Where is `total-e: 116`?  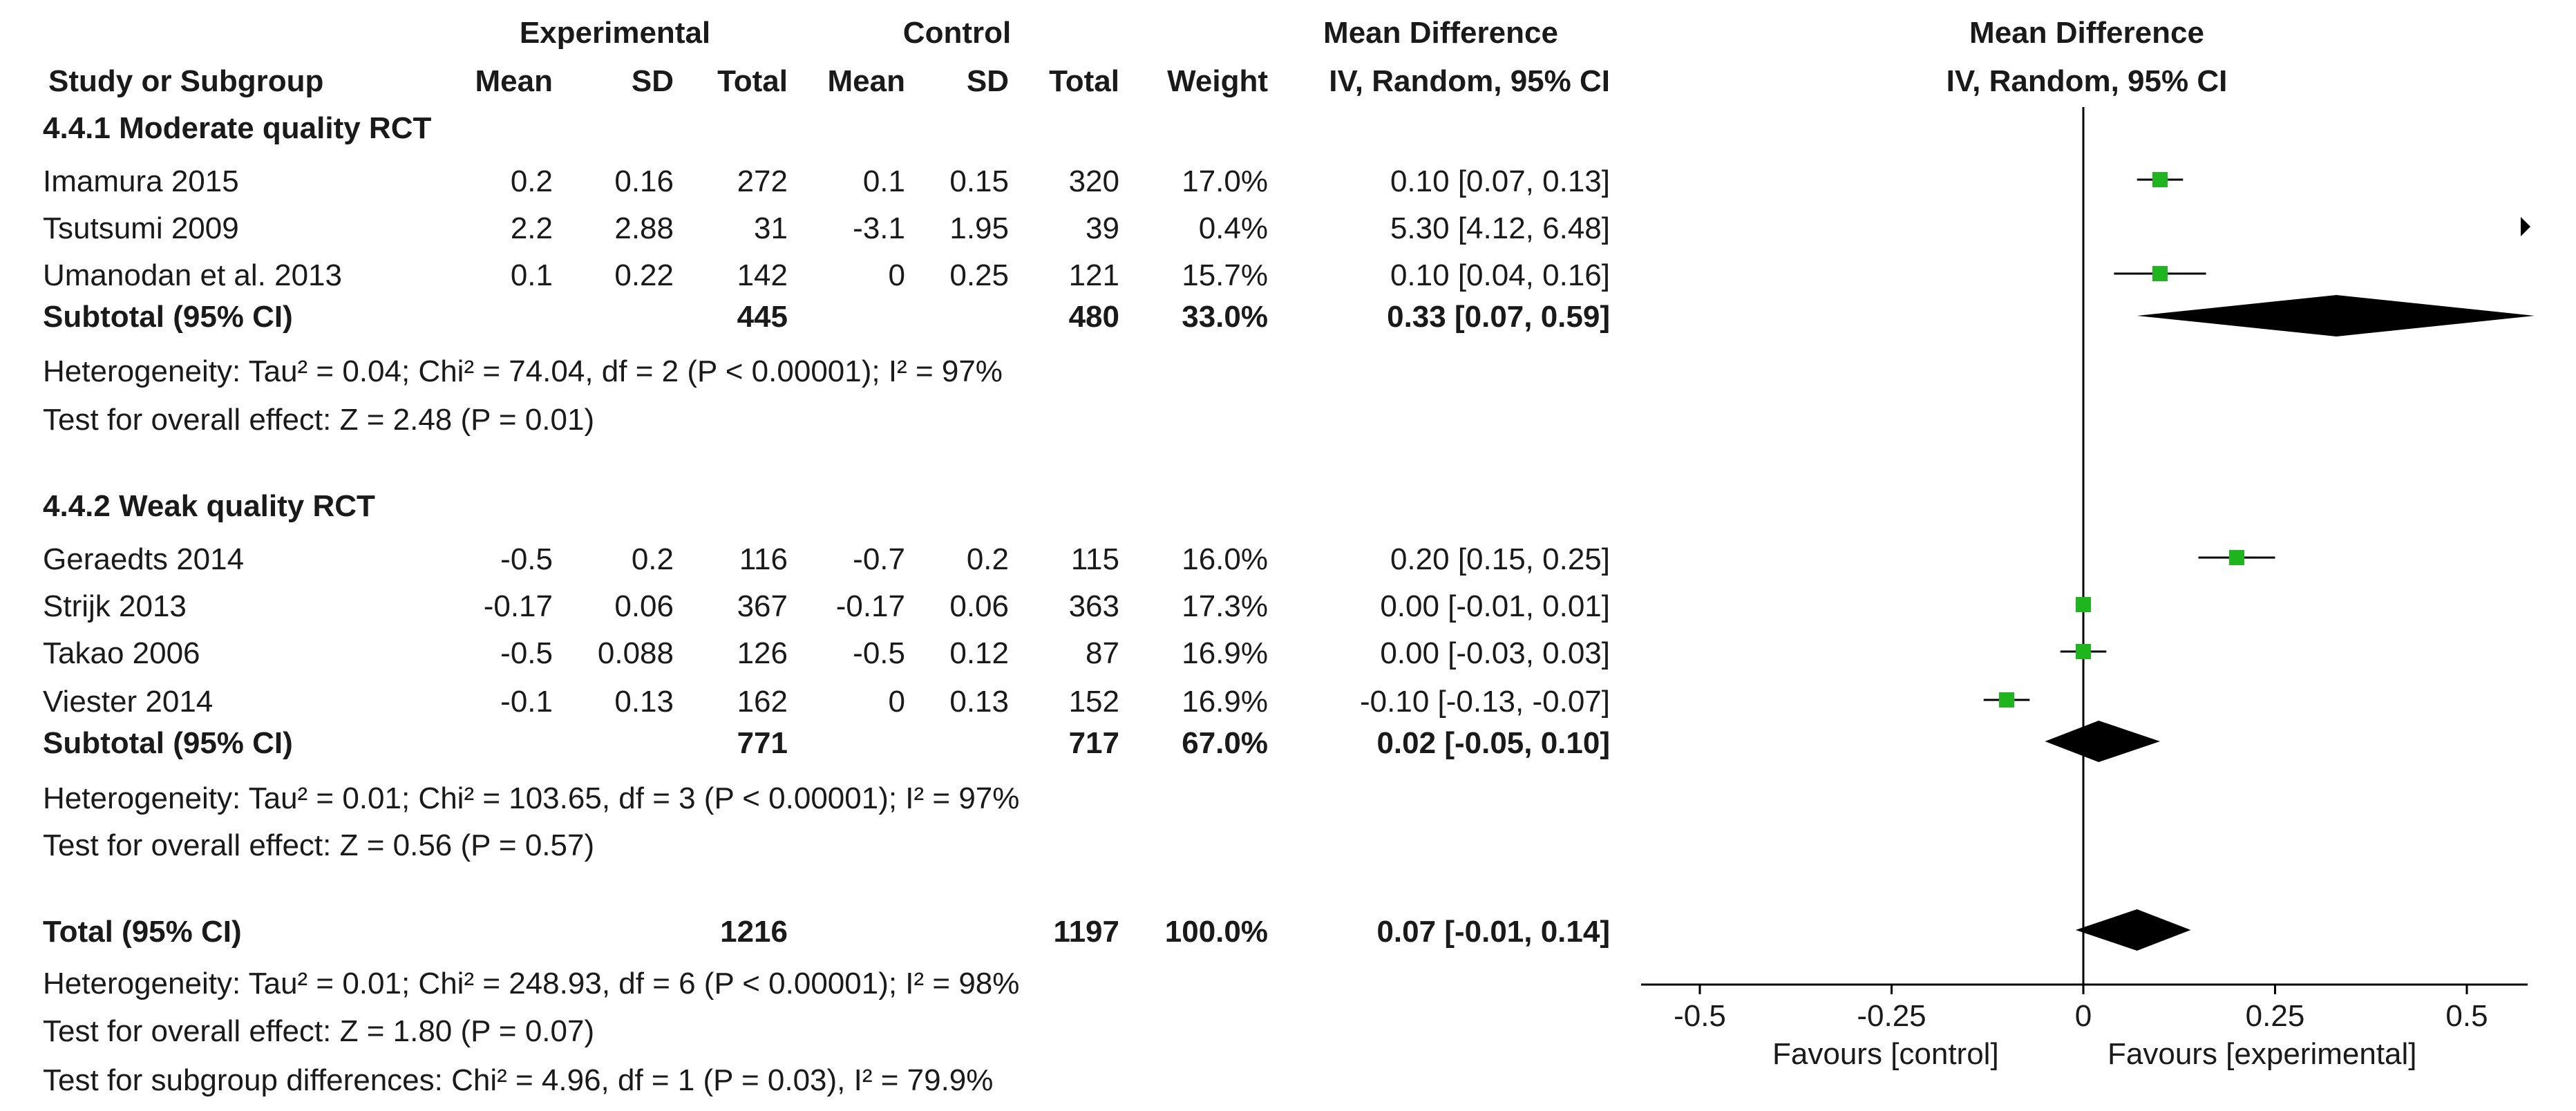 total-e: 116 is located at coordinates (763, 559).